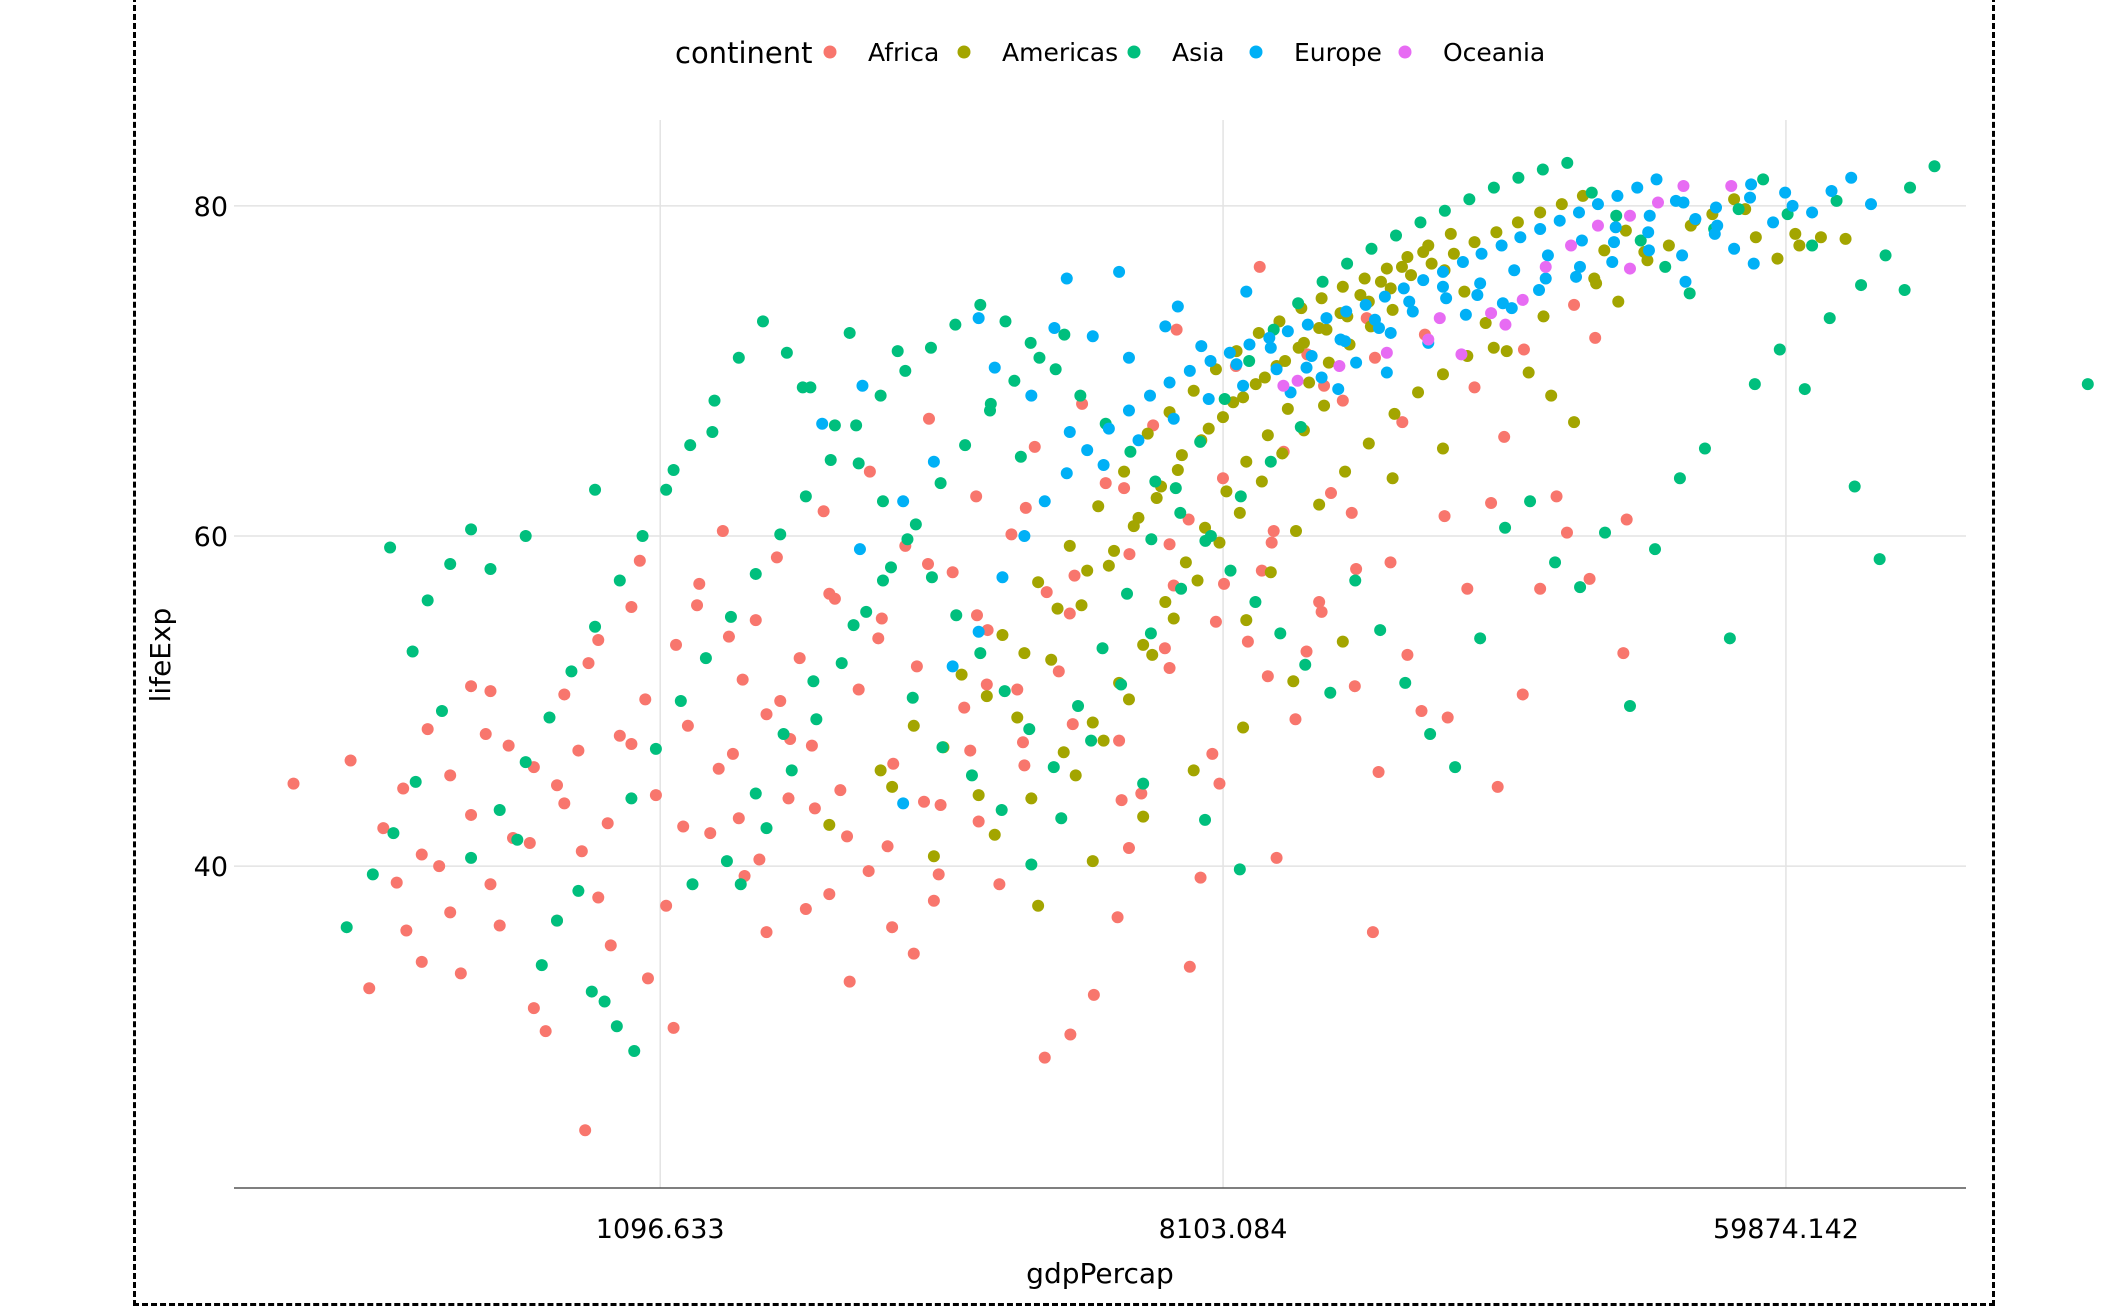 The height and width of the screenshot is (1306, 2112). I want to click on x-tick-label: 59874.142, so click(1786, 1229).